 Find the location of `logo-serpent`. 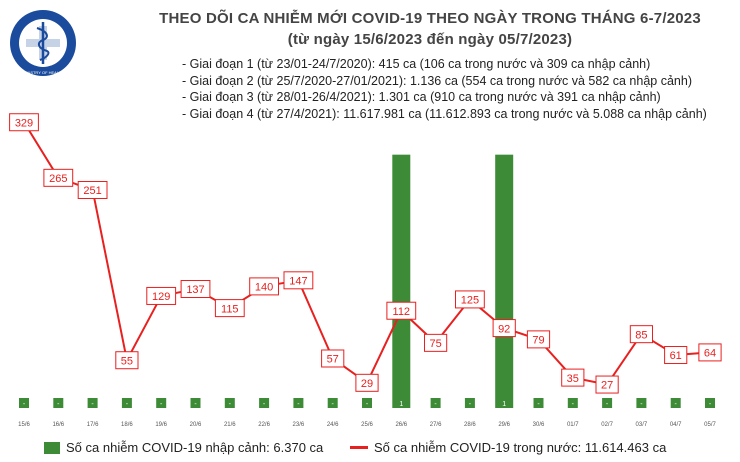

logo-serpent is located at coordinates (43, 44).